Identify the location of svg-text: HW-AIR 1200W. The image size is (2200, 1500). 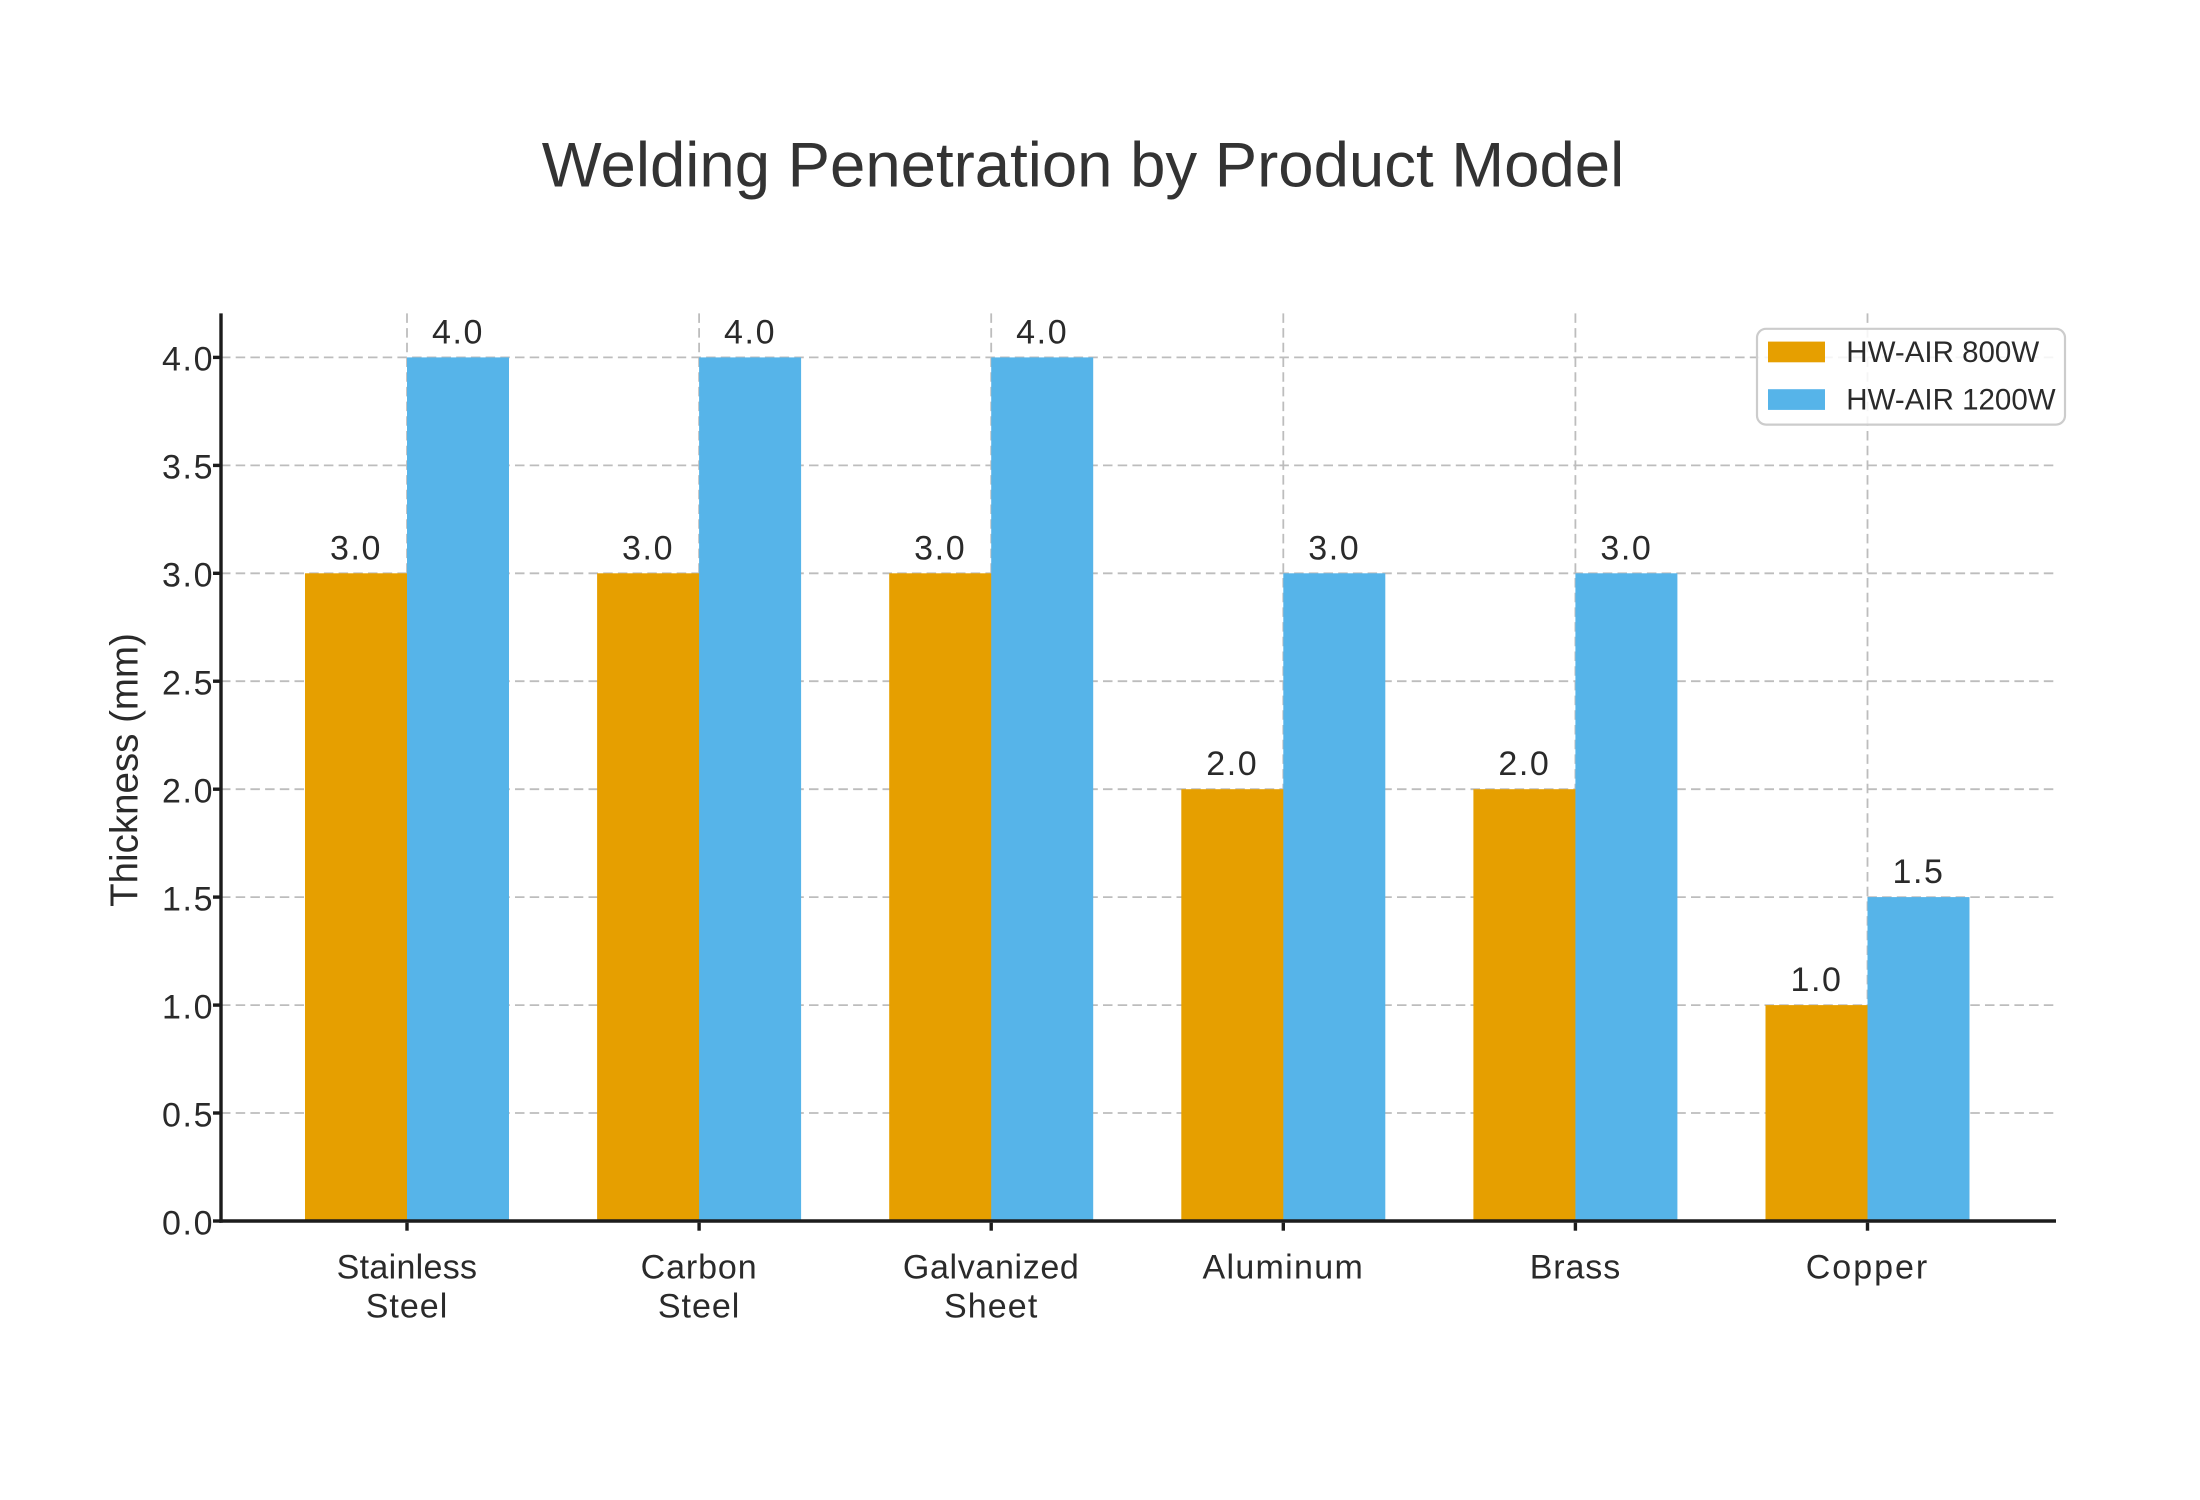
(1950, 399).